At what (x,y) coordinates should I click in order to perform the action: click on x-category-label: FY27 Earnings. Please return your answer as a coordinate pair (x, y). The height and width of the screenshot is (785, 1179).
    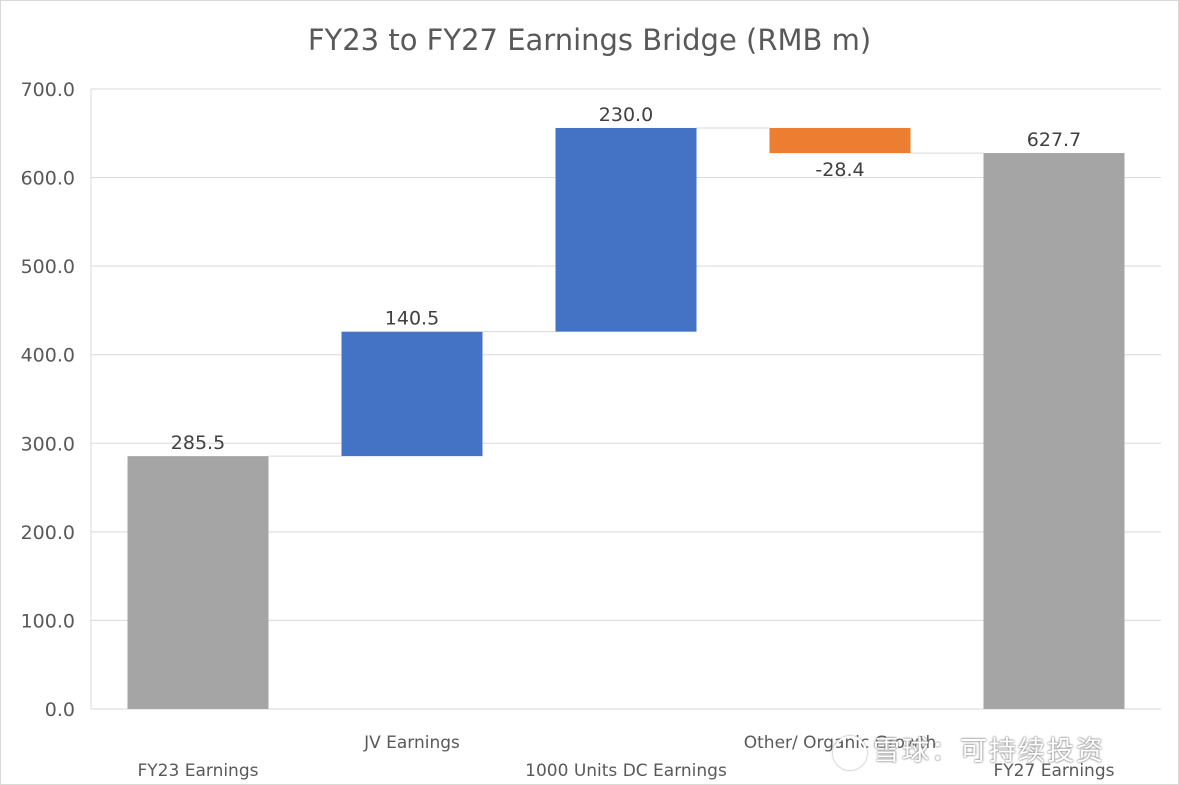
    Looking at the image, I should click on (1054, 771).